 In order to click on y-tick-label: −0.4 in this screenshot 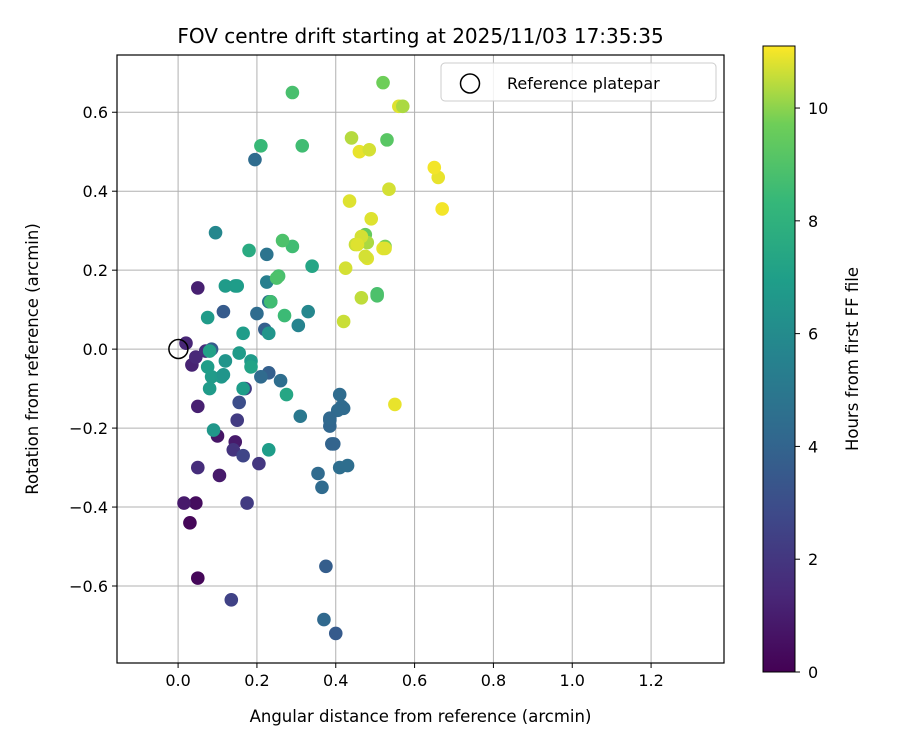, I will do `click(88, 507)`.